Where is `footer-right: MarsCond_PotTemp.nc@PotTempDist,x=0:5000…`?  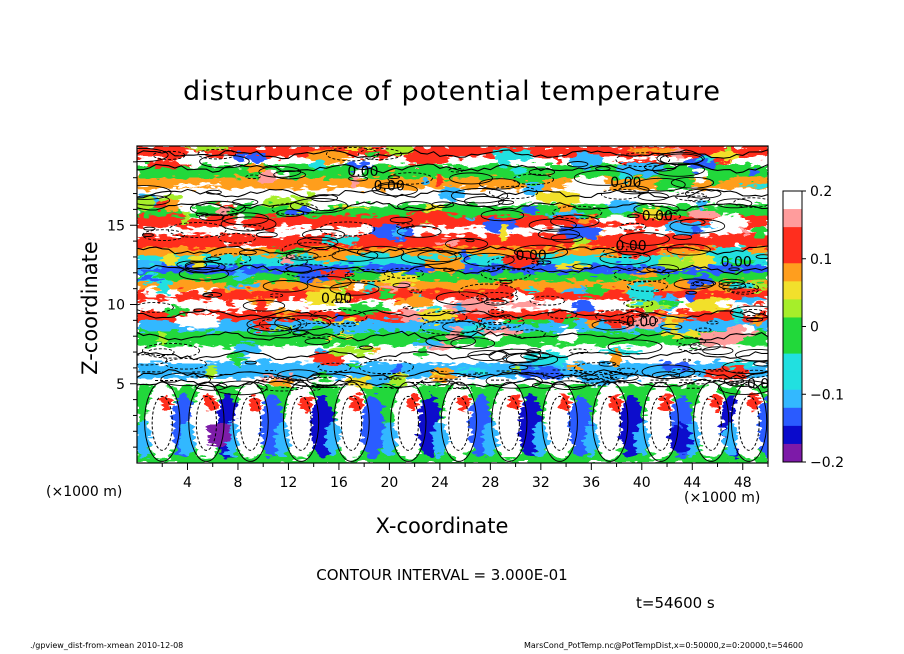 footer-right: MarsCond_PotTemp.nc@PotTempDist,x=0:5000… is located at coordinates (664, 645).